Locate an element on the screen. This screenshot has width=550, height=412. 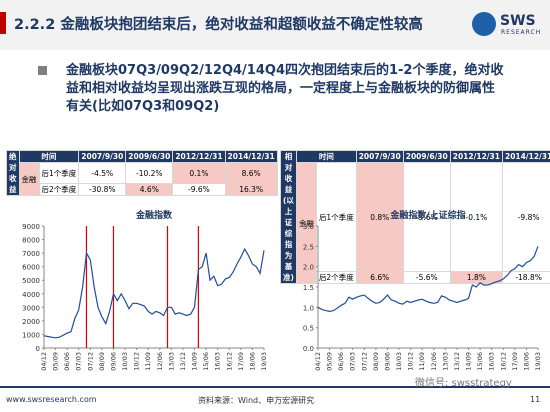
logo: SWS RESEARCH is located at coordinates (507, 25).